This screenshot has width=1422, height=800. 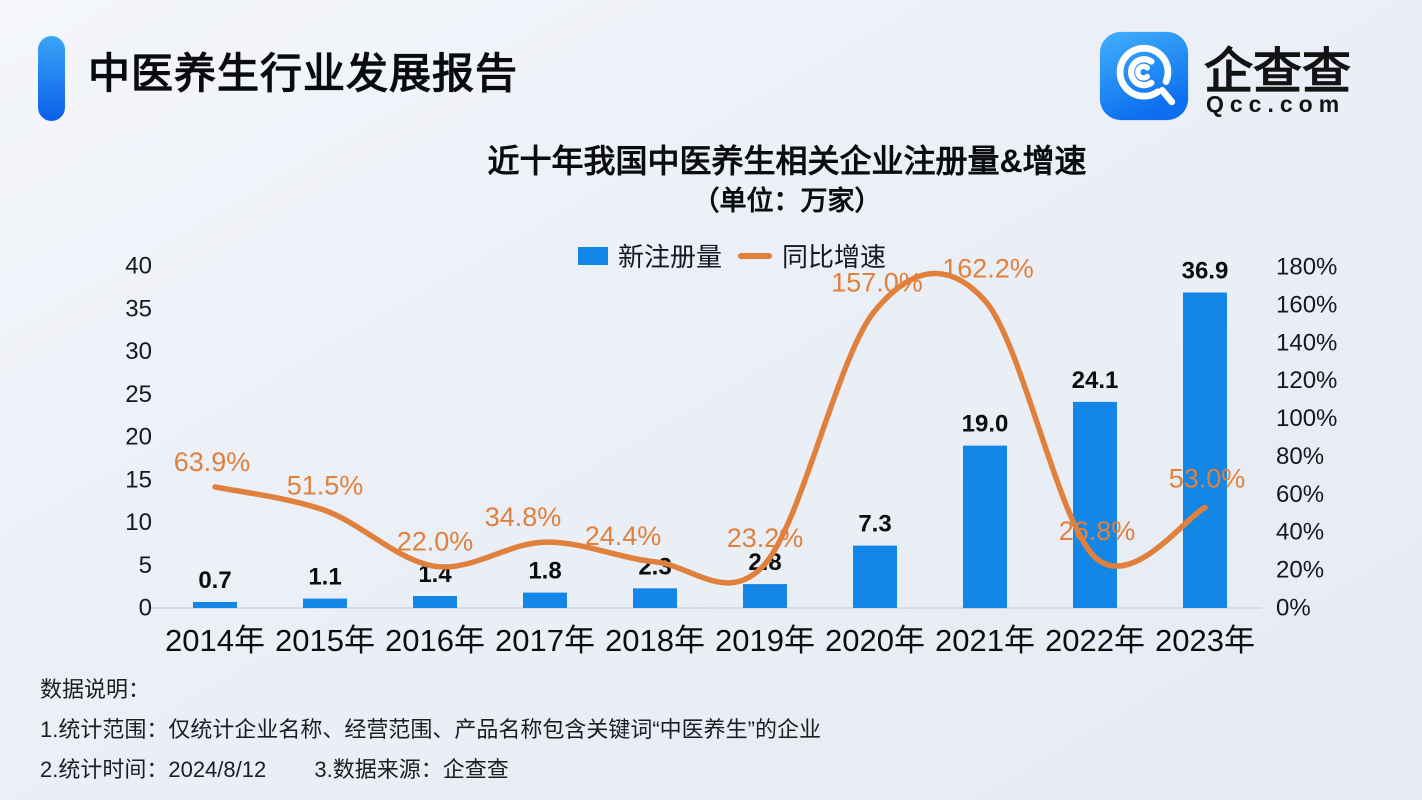 What do you see at coordinates (51, 78) in the screenshot?
I see `header-accent-bar` at bounding box center [51, 78].